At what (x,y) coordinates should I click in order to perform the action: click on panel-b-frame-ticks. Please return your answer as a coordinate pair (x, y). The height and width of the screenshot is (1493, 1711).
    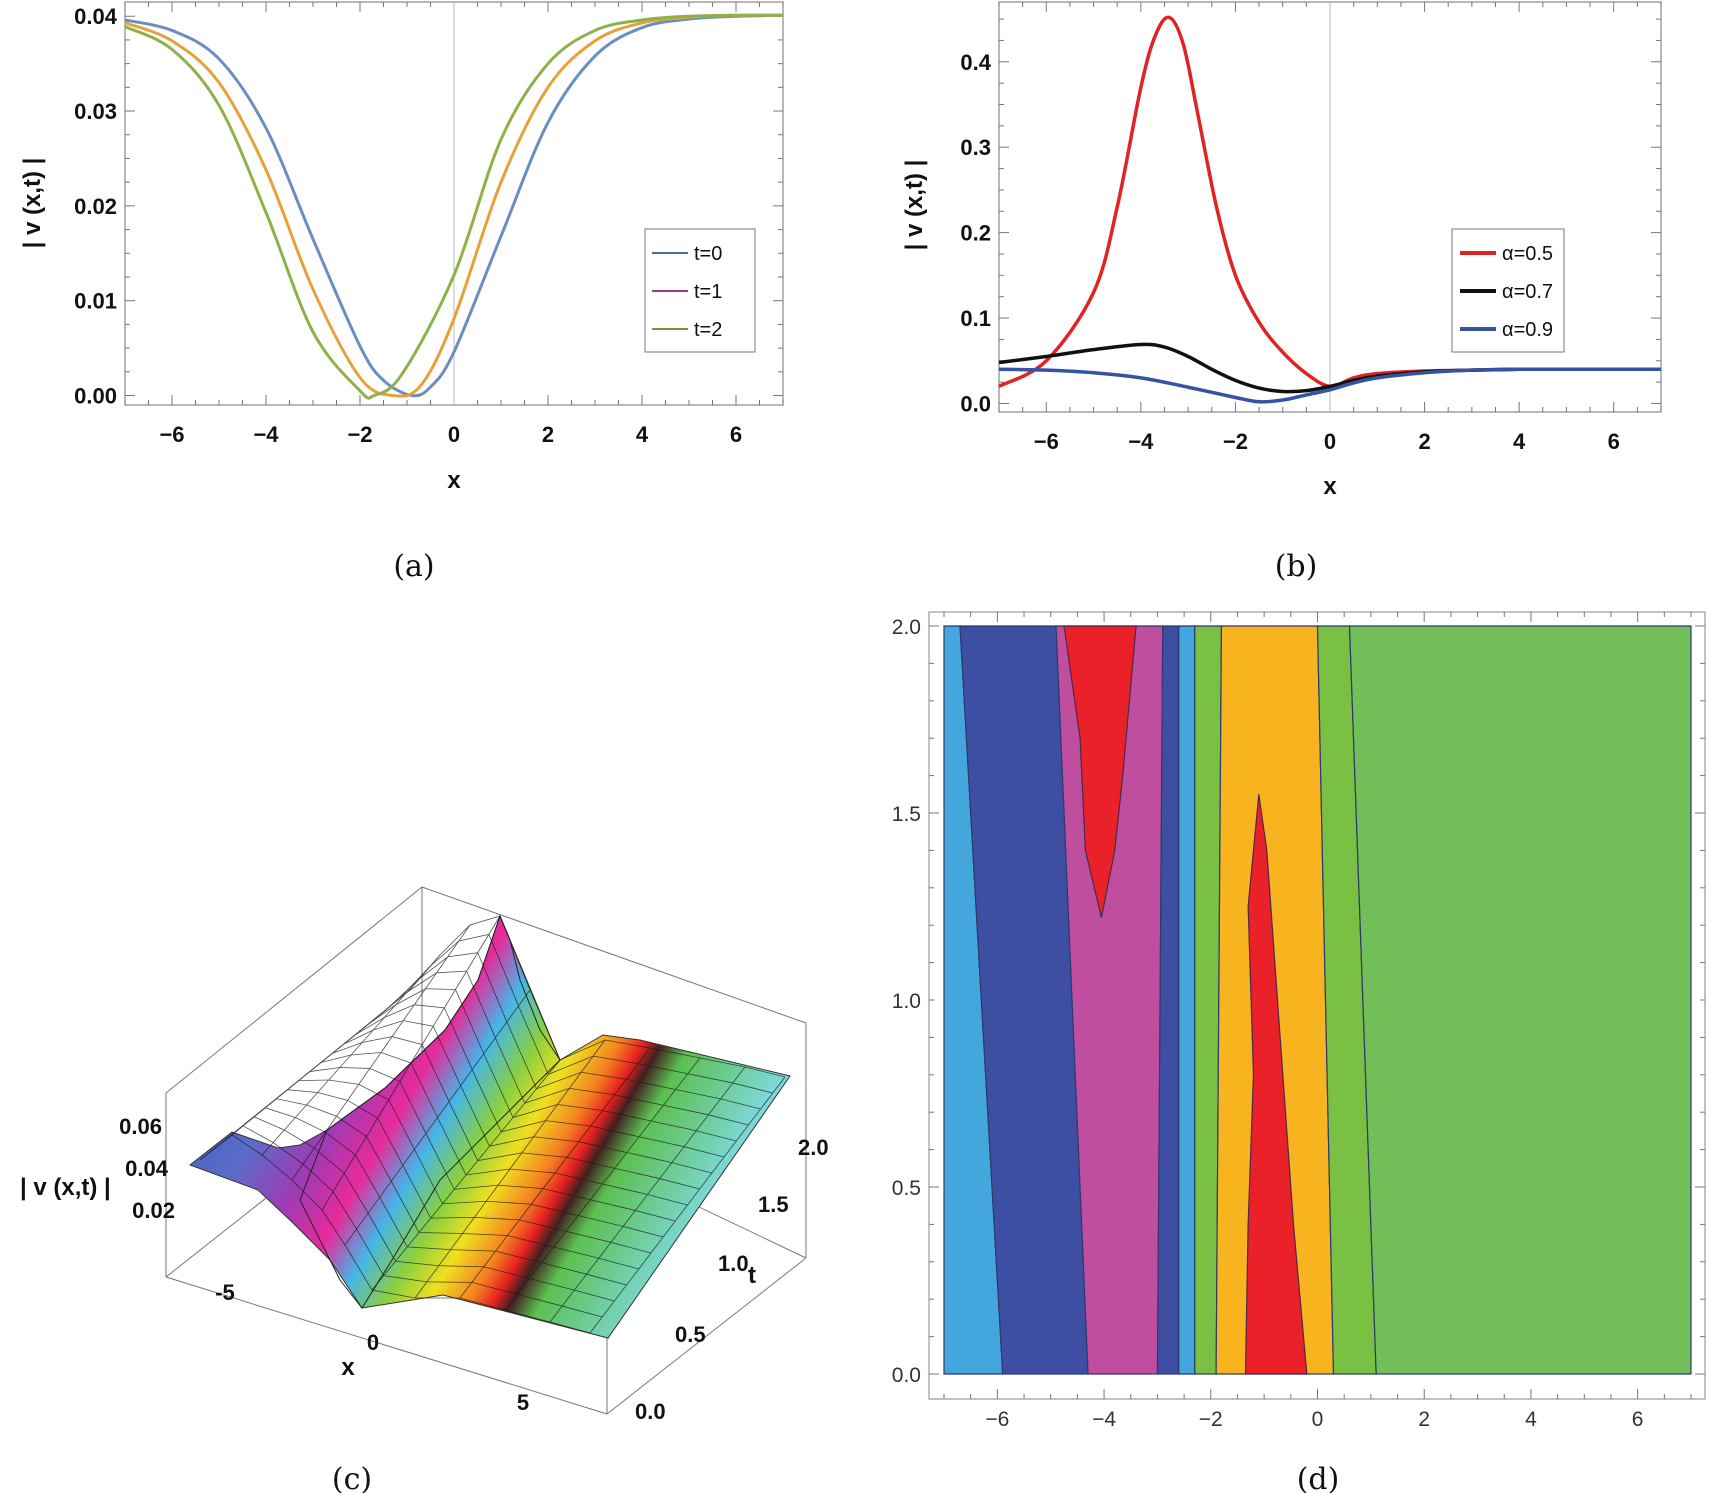
    Looking at the image, I should click on (1330, 207).